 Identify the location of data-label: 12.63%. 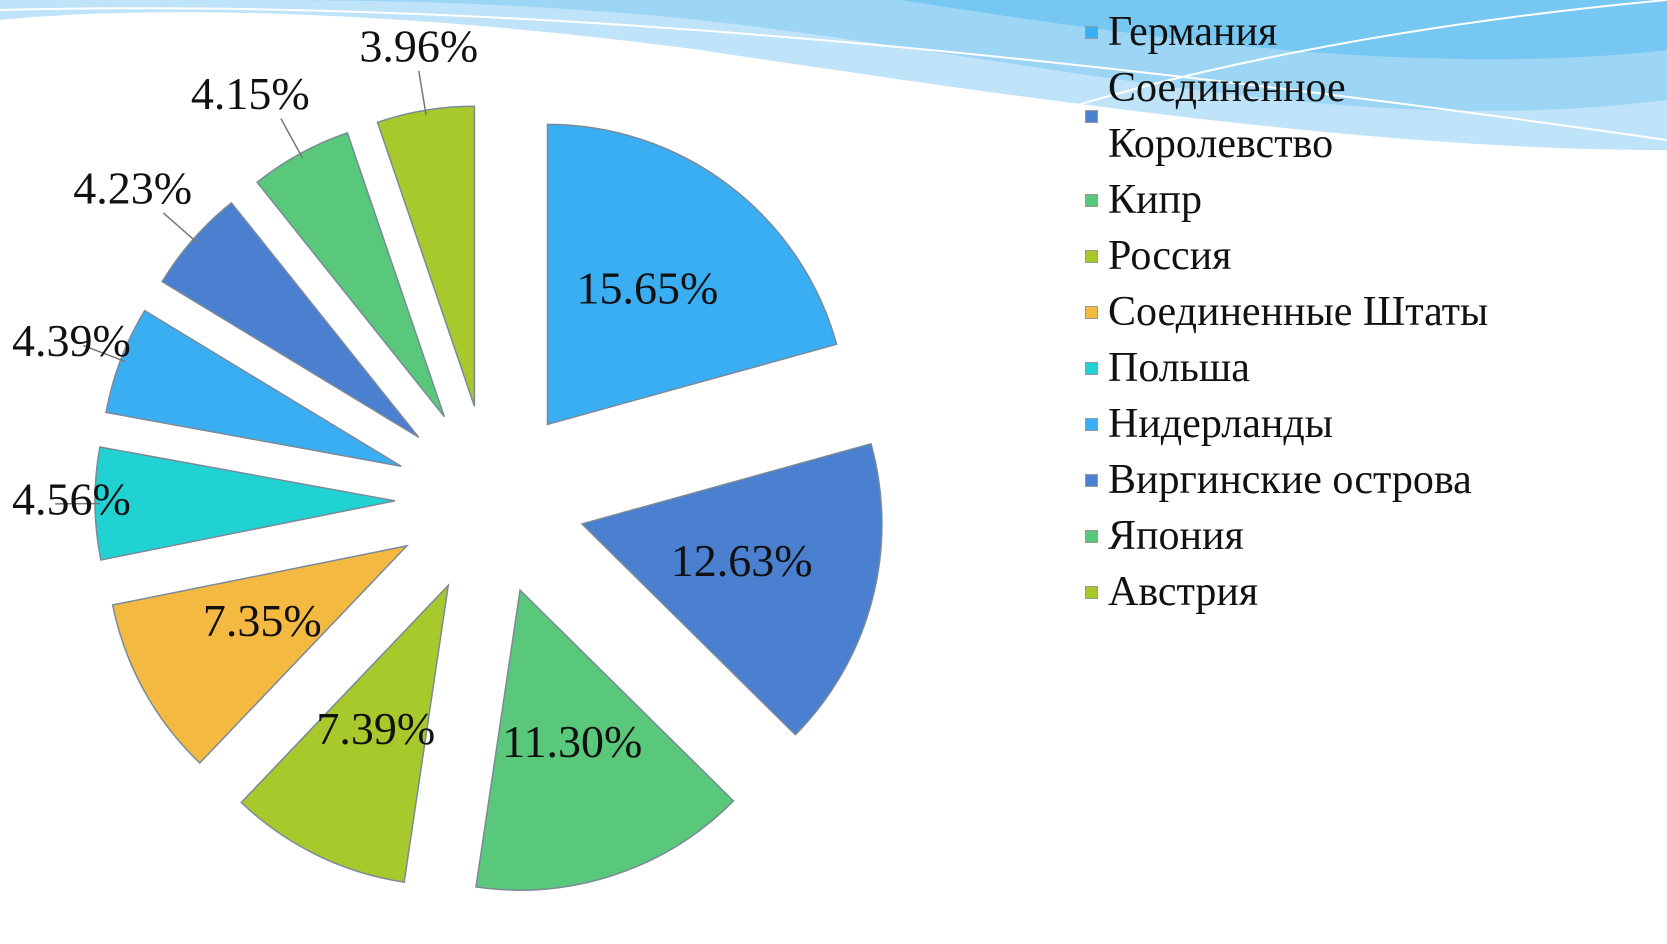
(742, 560).